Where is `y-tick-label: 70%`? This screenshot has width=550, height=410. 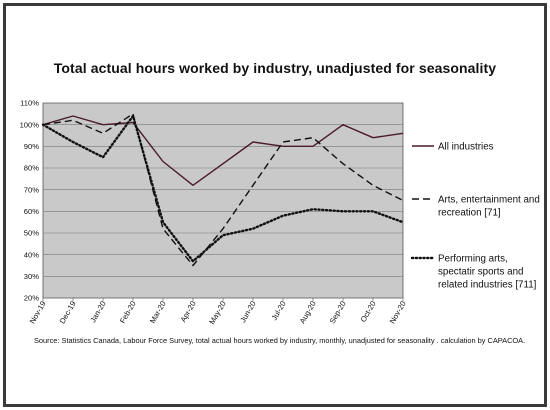
y-tick-label: 70% is located at coordinates (31, 189).